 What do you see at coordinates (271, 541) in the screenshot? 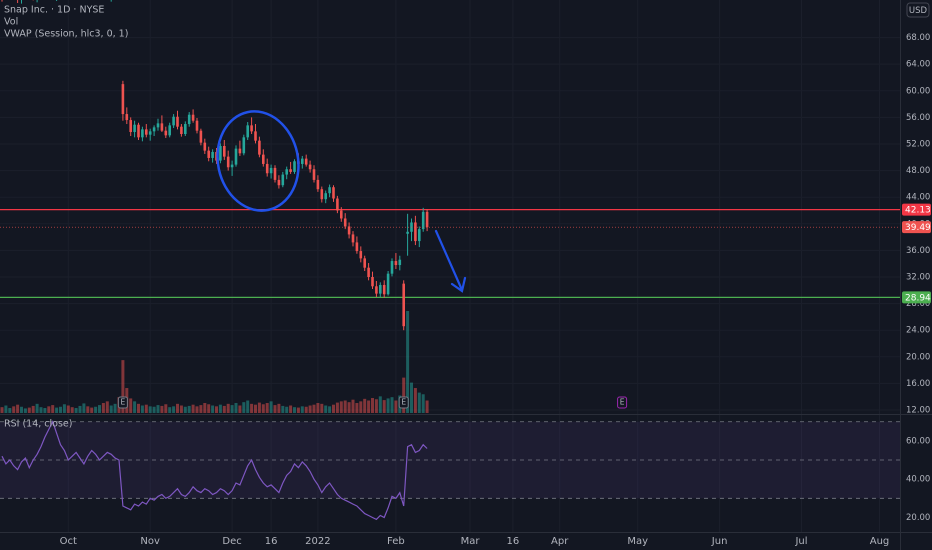
I see `x-tick-label: 16` at bounding box center [271, 541].